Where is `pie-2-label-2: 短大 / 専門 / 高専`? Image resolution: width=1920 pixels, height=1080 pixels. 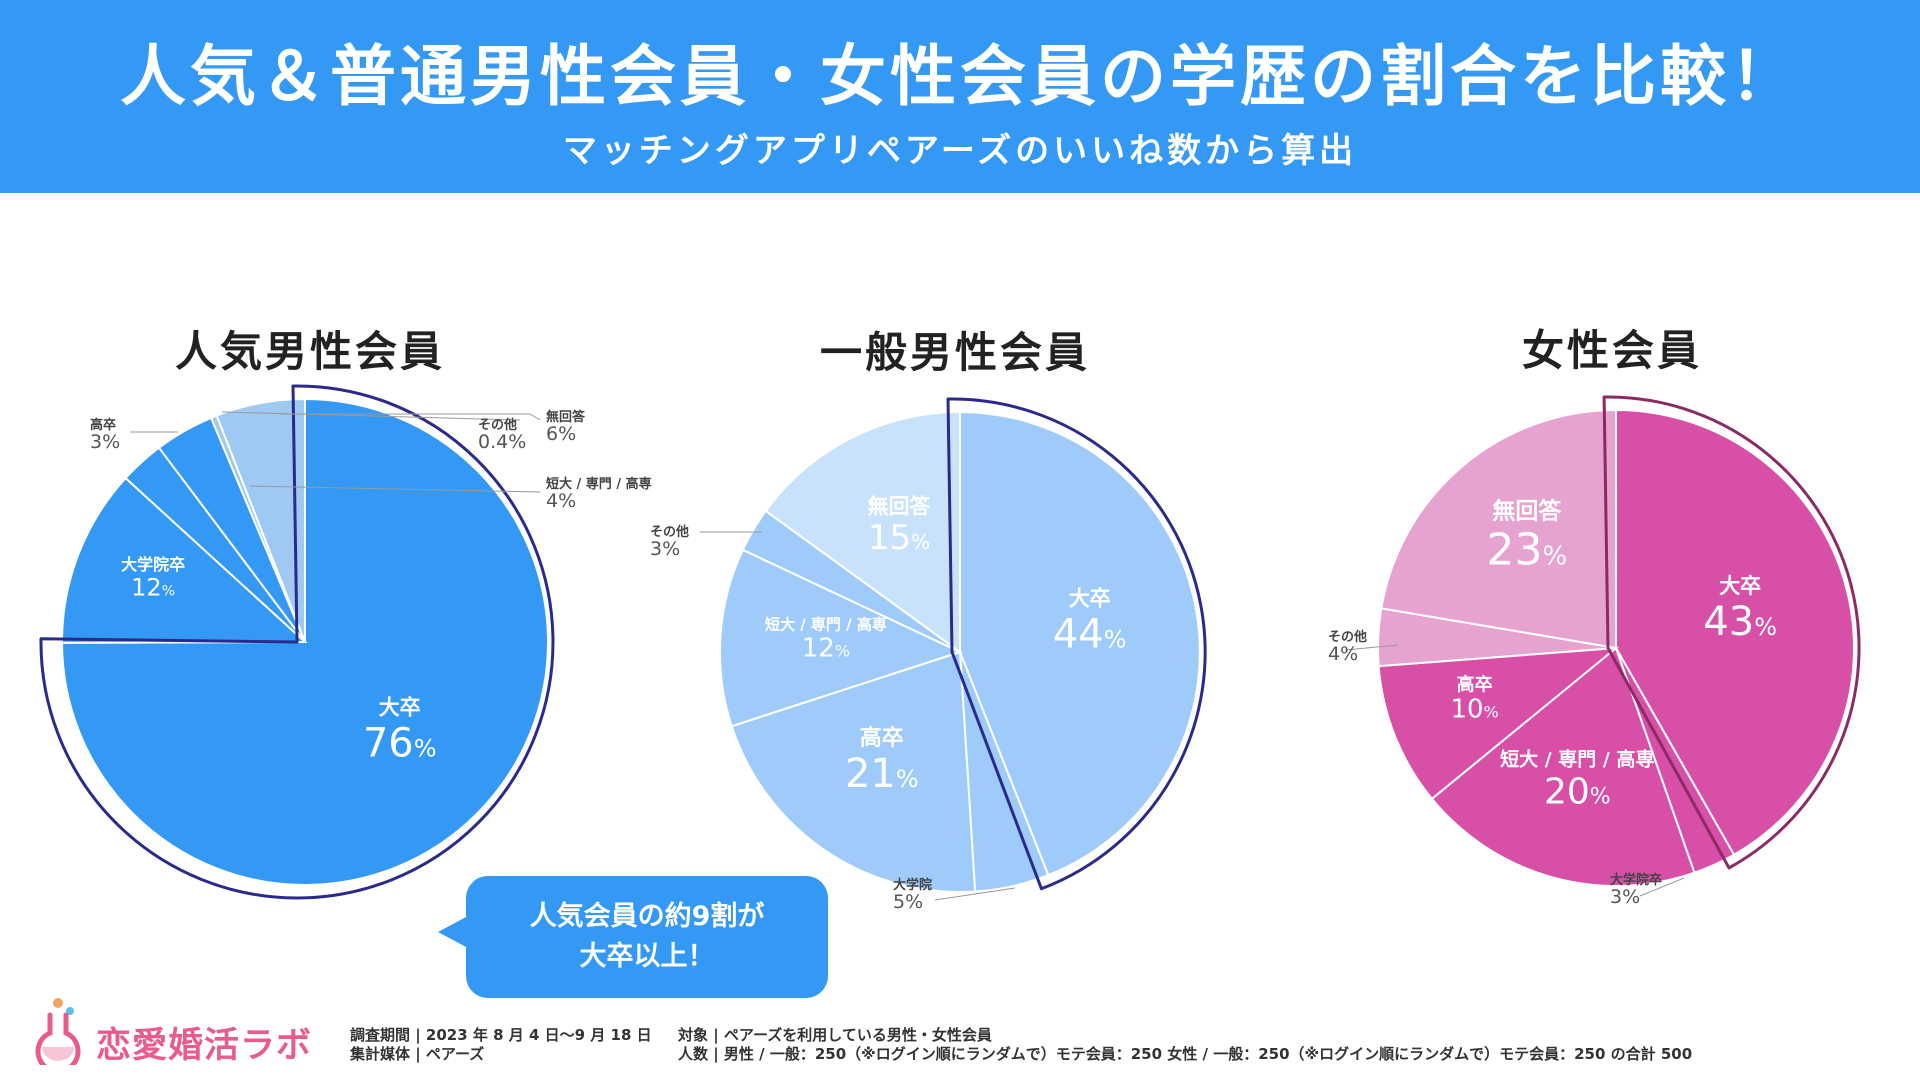 pie-2-label-2: 短大 / 専門 / 高専 is located at coordinates (1577, 759).